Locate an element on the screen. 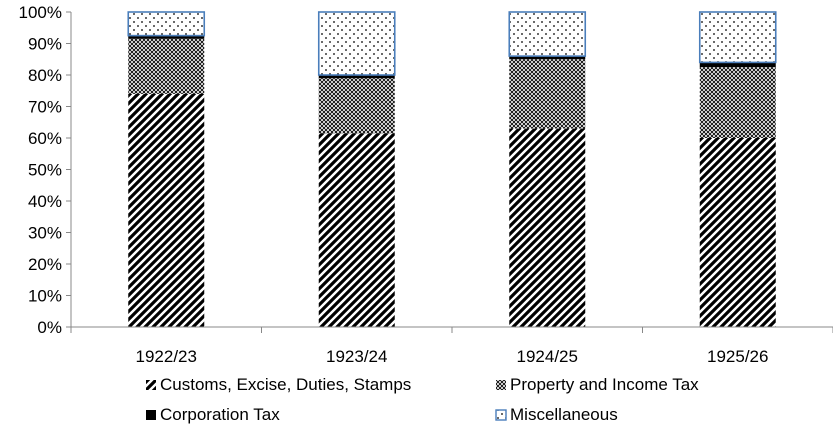 This screenshot has width=833, height=438. y-tick-label: 90% is located at coordinates (45, 44).